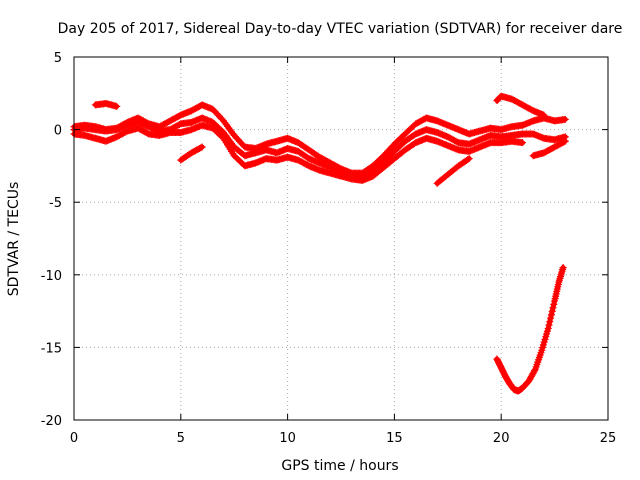  What do you see at coordinates (51, 276) in the screenshot?
I see `y-tick-label: -10` at bounding box center [51, 276].